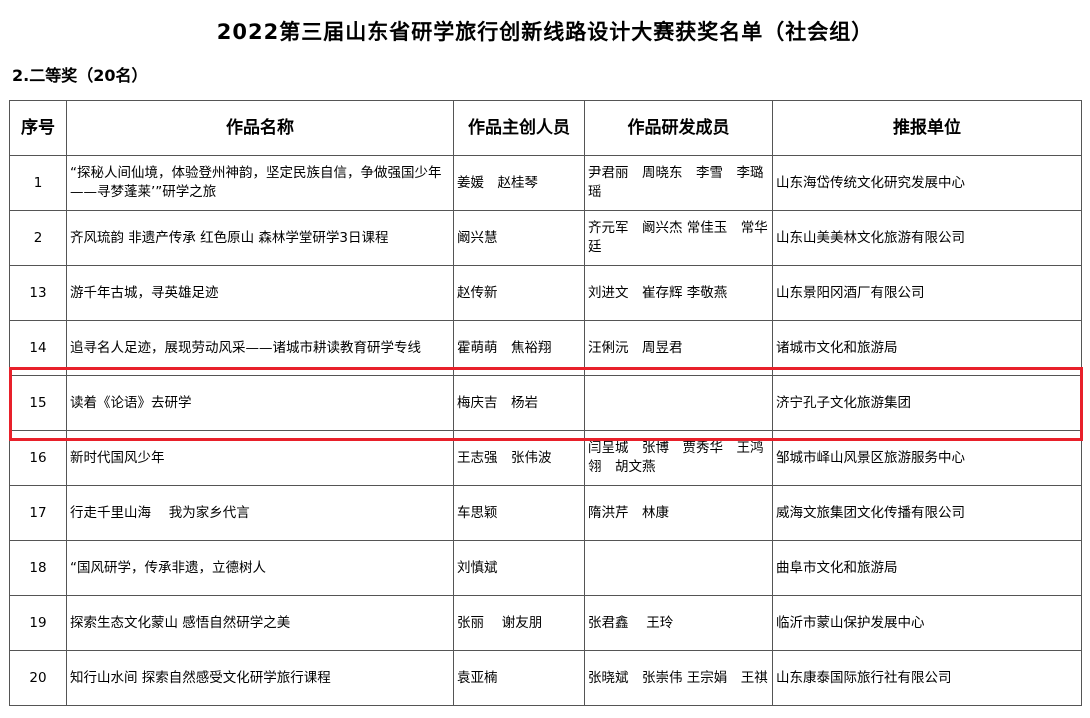 Image resolution: width=1090 pixels, height=718 pixels. I want to click on cell-recommending-unit: 临沂市蒙山保护发展中心, so click(927, 623).